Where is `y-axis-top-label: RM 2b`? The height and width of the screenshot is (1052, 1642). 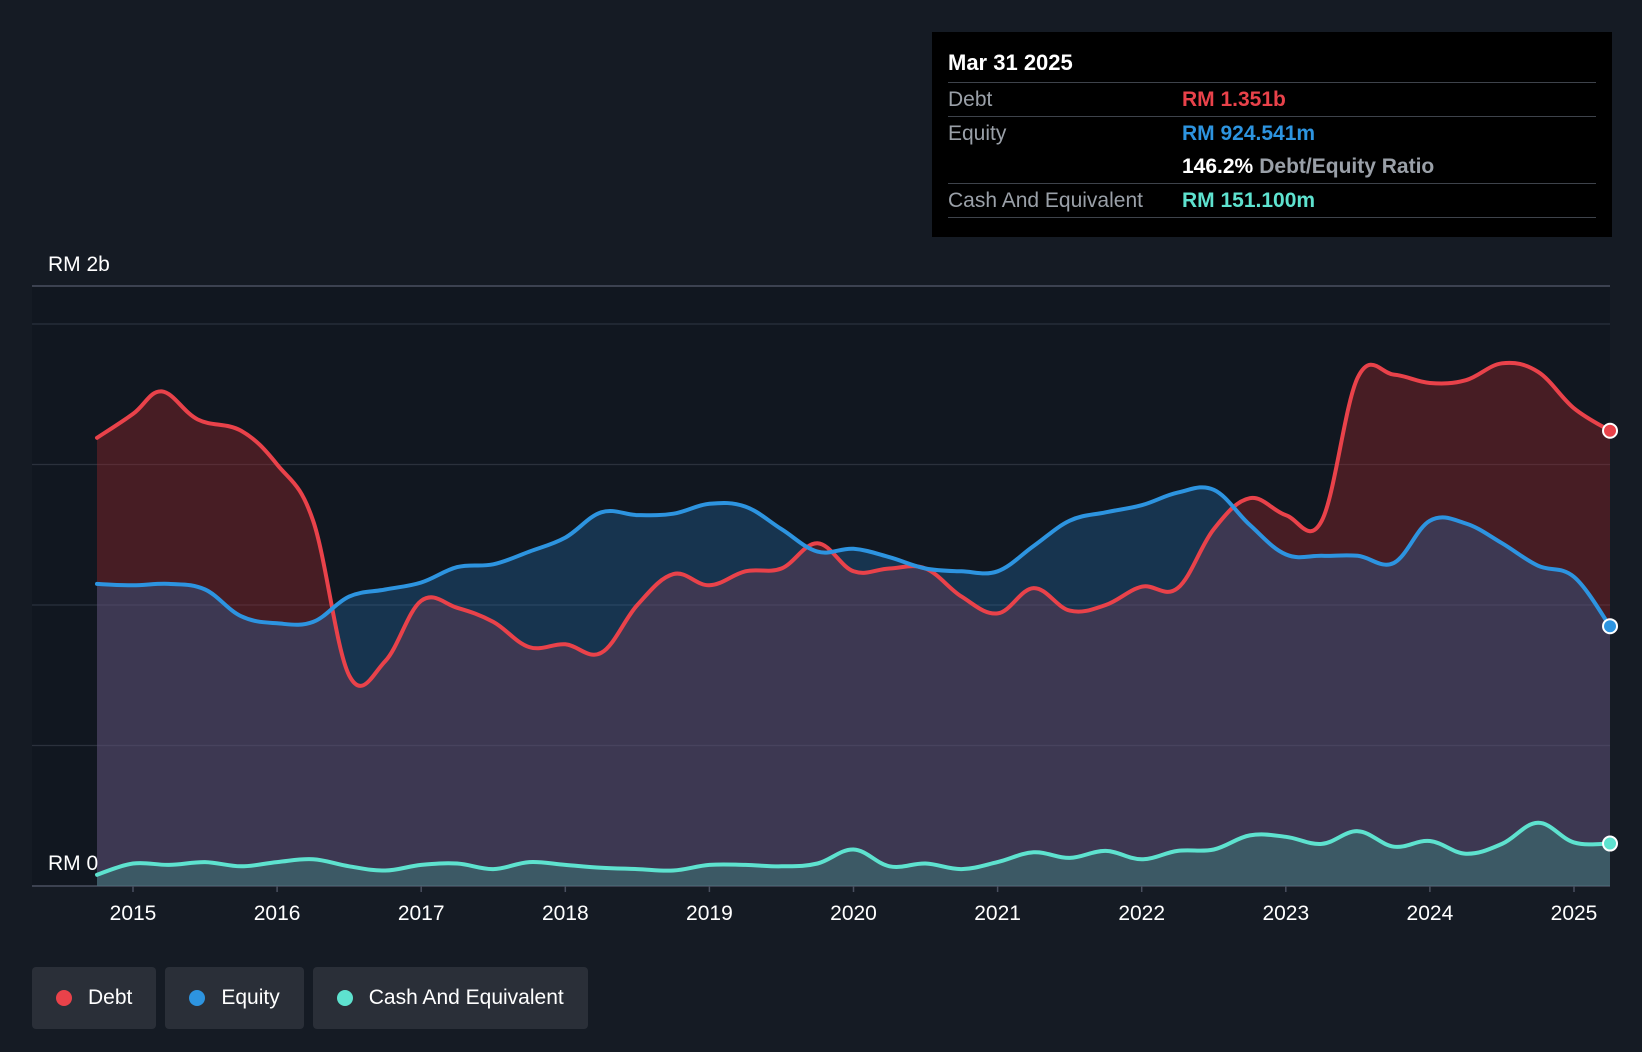
y-axis-top-label: RM 2b is located at coordinates (79, 264).